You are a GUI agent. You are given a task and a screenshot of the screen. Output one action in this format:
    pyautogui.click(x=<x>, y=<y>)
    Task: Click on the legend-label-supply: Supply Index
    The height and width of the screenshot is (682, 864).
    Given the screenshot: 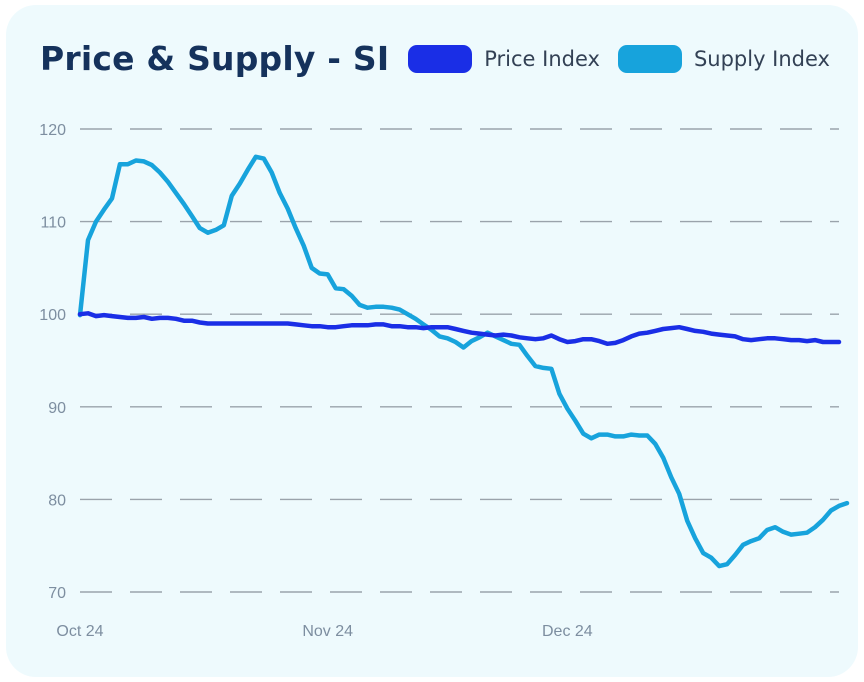 What is the action you would take?
    pyautogui.click(x=761, y=59)
    